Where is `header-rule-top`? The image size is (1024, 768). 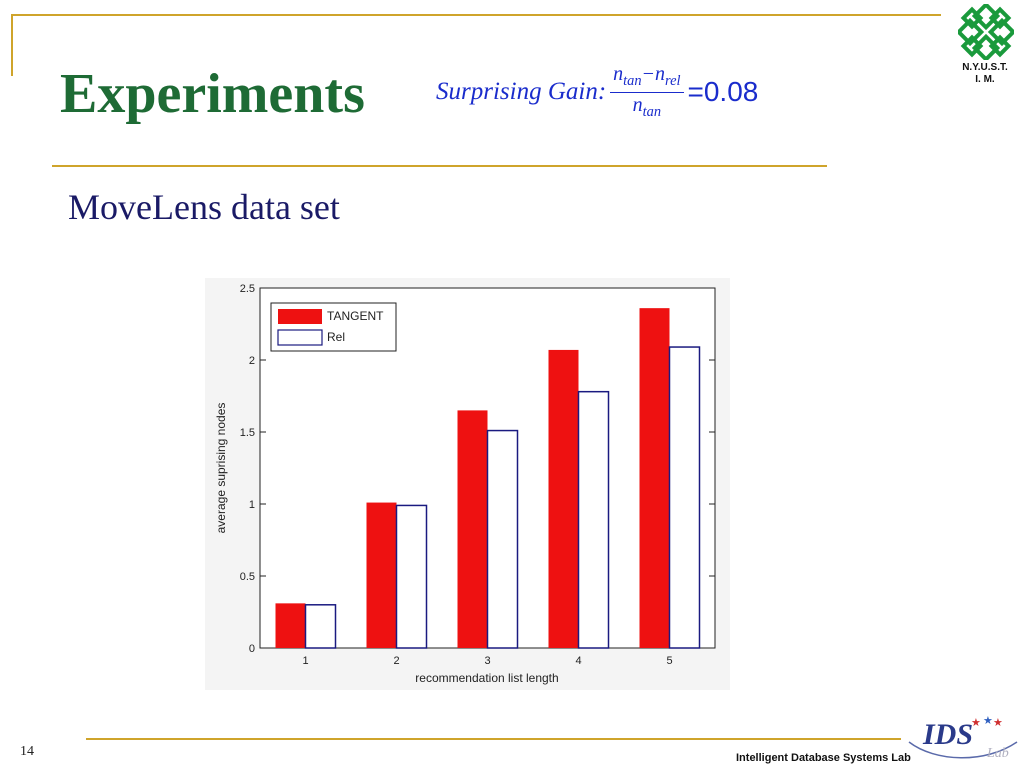 header-rule-top is located at coordinates (476, 15).